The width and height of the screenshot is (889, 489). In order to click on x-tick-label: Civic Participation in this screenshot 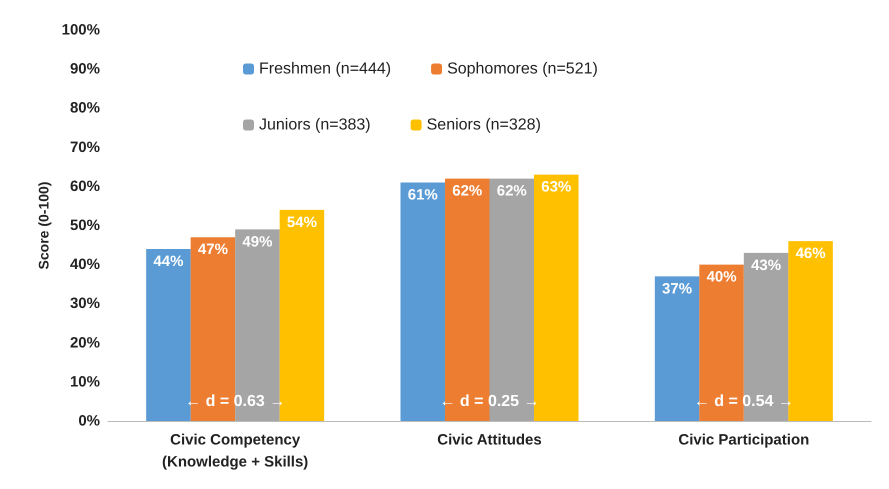, I will do `click(744, 440)`.